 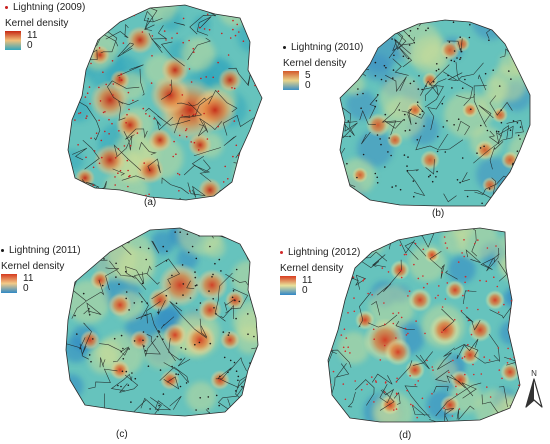 What do you see at coordinates (33, 266) in the screenshot?
I see `legend-c-title: Kernel density` at bounding box center [33, 266].